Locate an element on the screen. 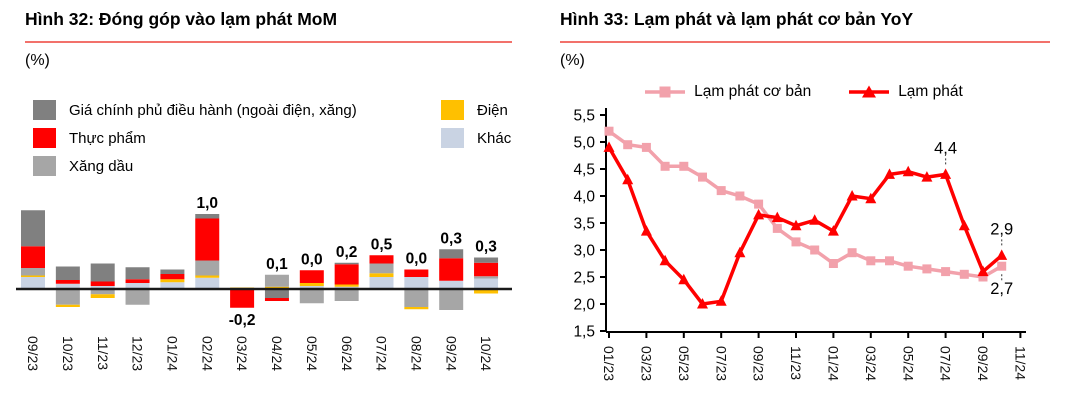  bar-x-tick-label: 09/24 is located at coordinates (451, 353).